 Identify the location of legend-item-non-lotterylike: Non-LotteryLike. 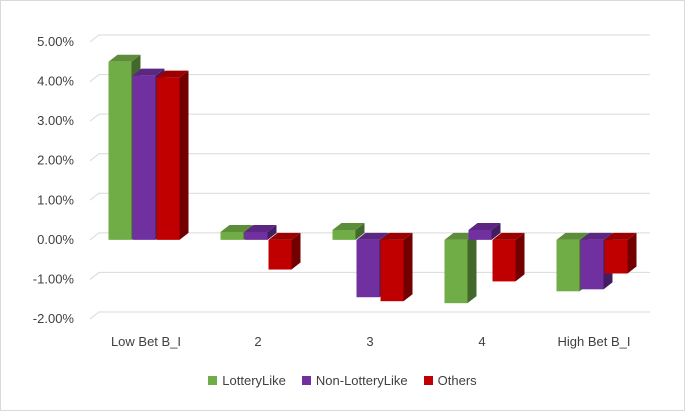
(354, 380).